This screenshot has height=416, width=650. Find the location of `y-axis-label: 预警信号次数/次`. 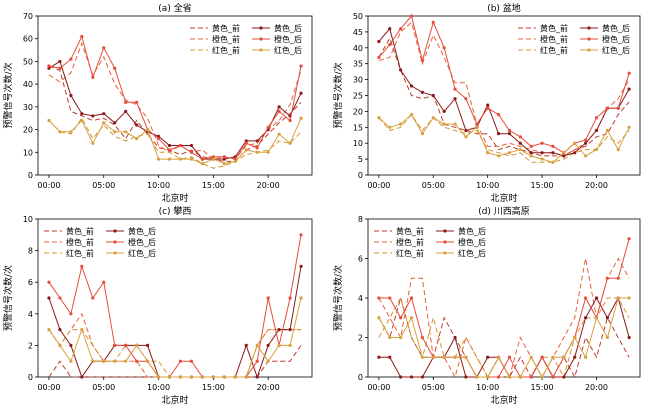

y-axis-label: 预警信号次数/次 is located at coordinates (338, 95).